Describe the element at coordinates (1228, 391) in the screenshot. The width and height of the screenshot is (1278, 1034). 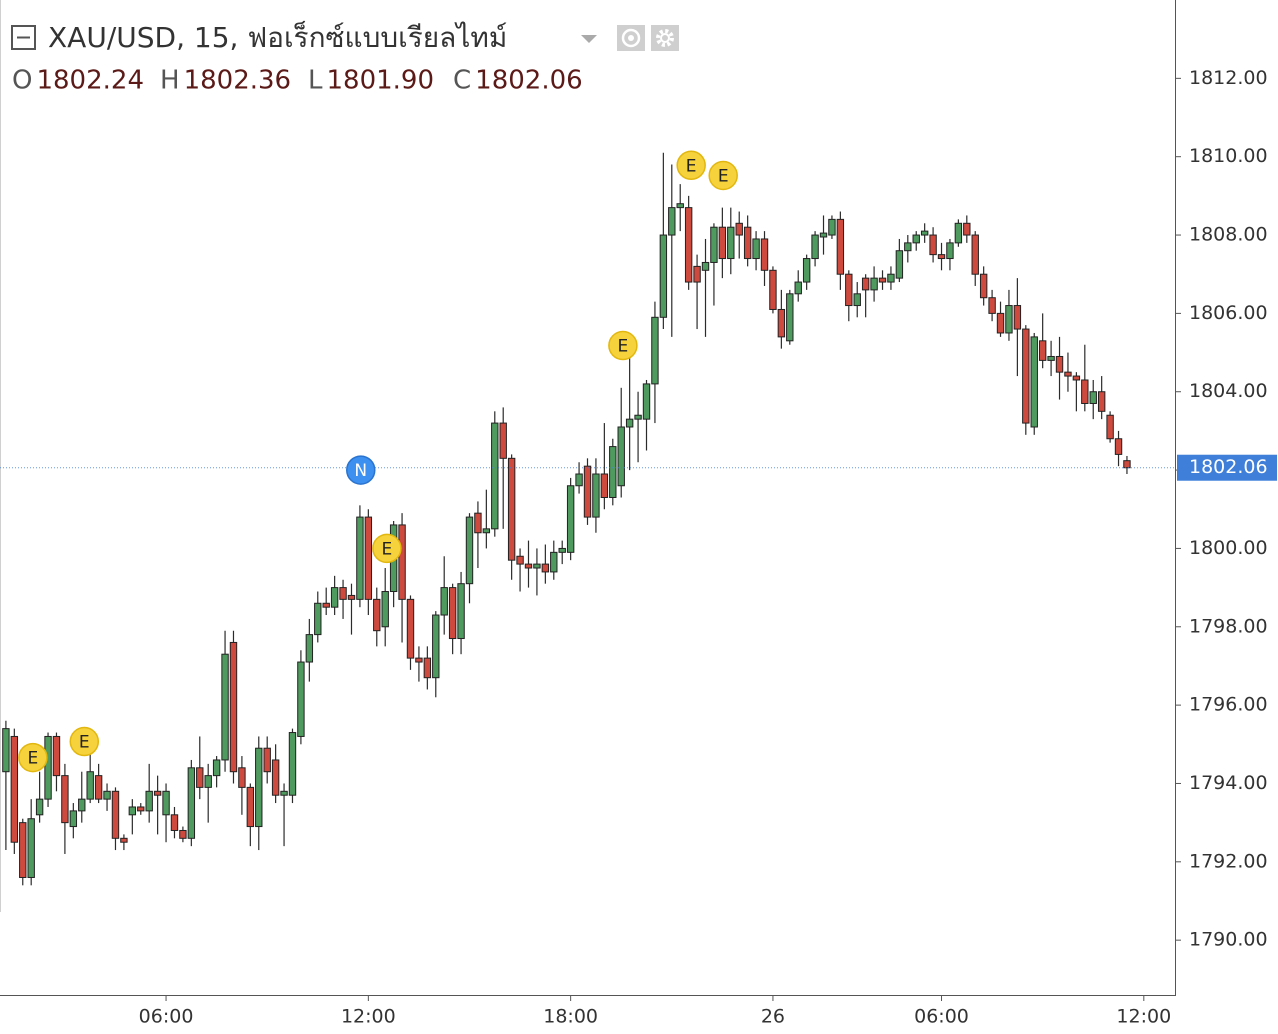
I see `y-tick-label: 1804.00` at that location.